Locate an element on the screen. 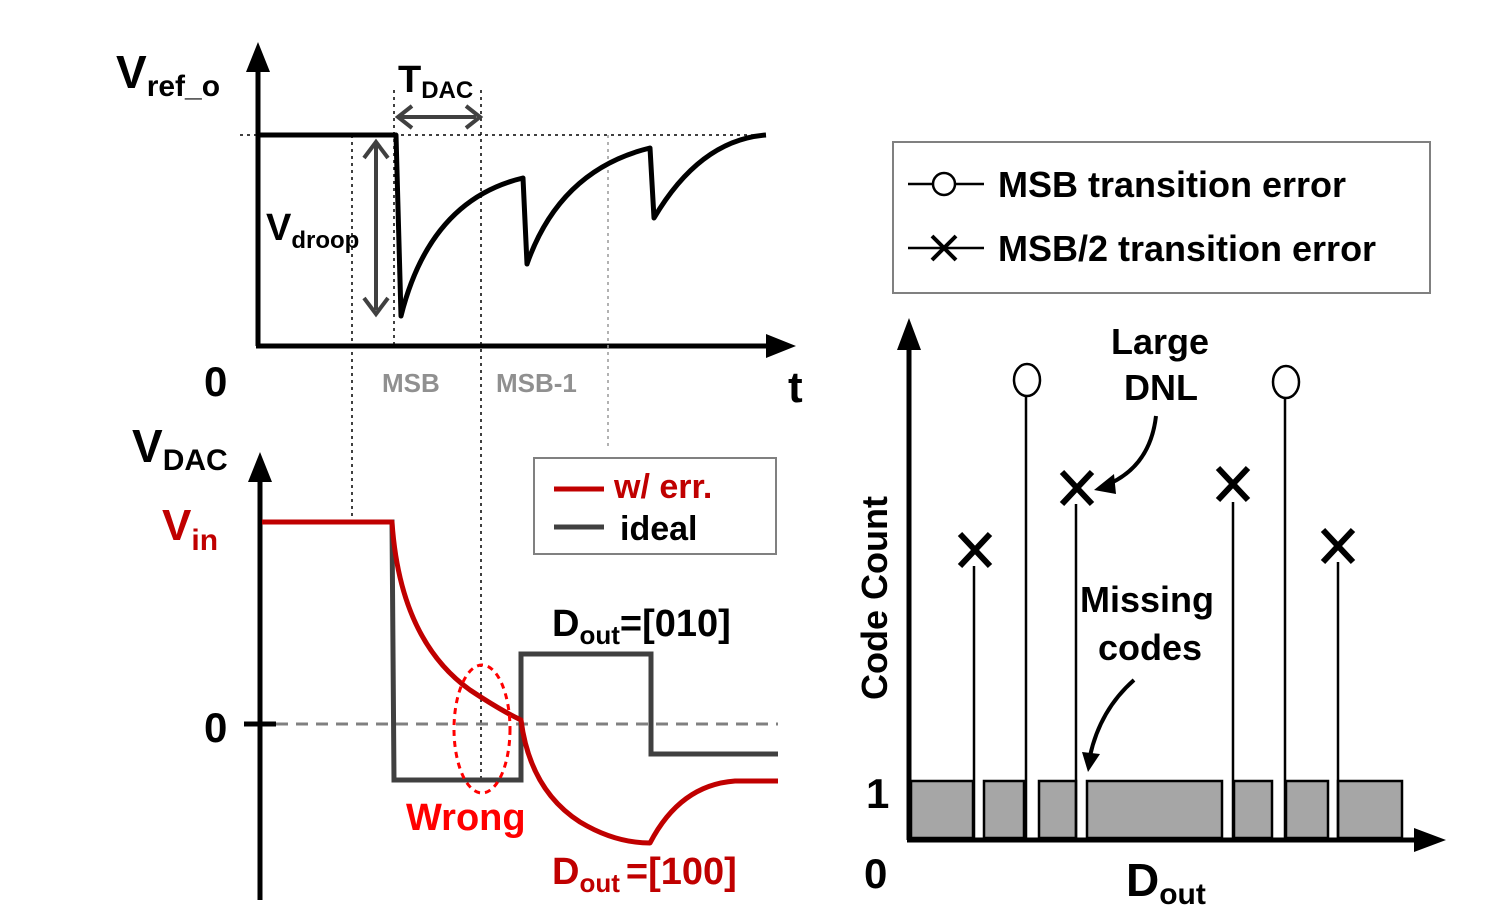 Image resolution: width=1489 pixels, height=913 pixels. wrong-label: Wrong is located at coordinates (466, 818).